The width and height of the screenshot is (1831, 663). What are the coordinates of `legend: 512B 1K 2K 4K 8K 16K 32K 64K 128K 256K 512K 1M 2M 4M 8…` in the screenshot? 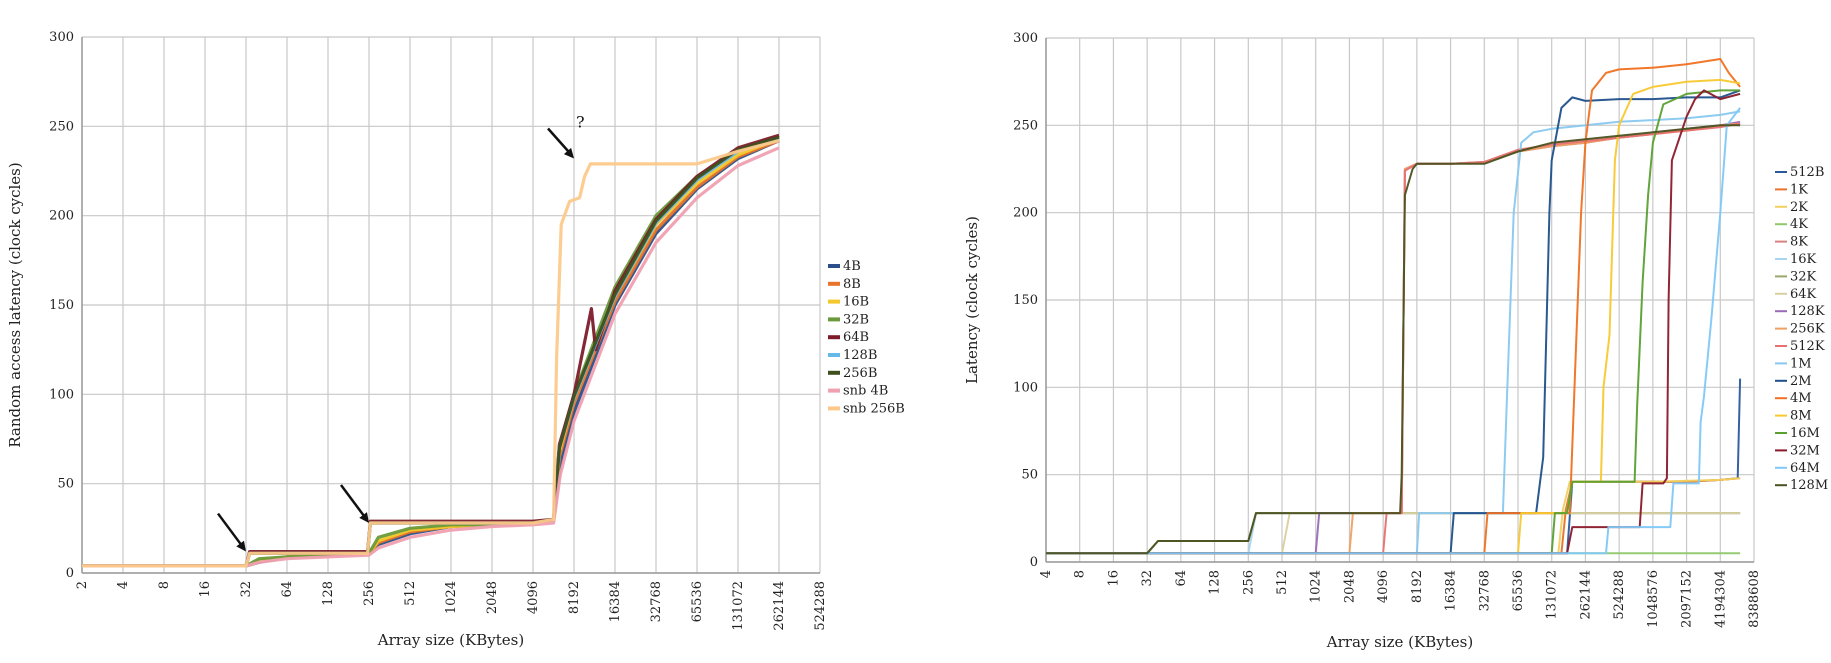 It's located at (1801, 329).